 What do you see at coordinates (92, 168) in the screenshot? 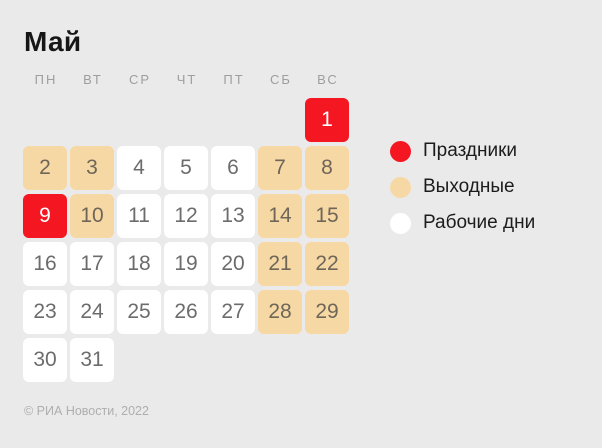
I see `day-cell-3: 3` at bounding box center [92, 168].